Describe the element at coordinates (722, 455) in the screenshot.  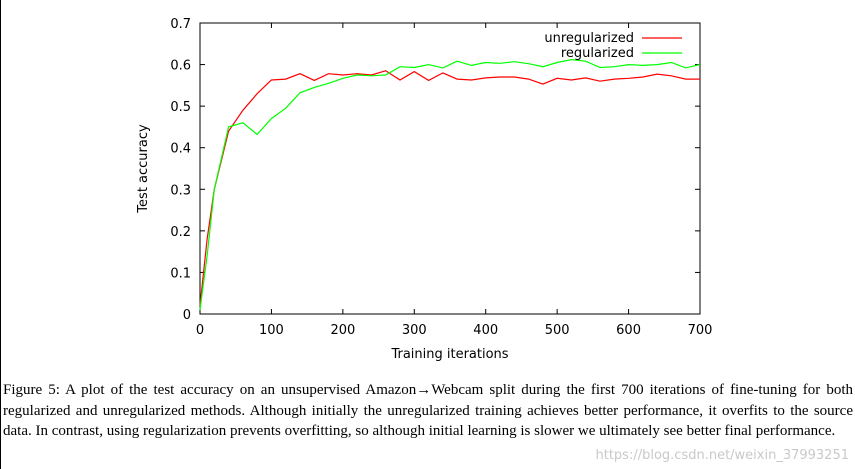
I see `watermark-text: https://blog.csdn.net/weixin_37993251` at that location.